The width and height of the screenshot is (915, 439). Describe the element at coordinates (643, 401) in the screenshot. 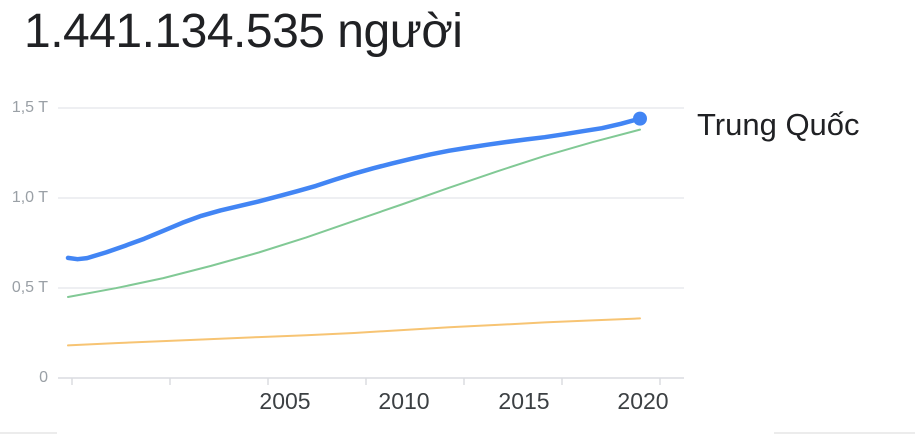

I see `x-tick-label: 2020` at that location.